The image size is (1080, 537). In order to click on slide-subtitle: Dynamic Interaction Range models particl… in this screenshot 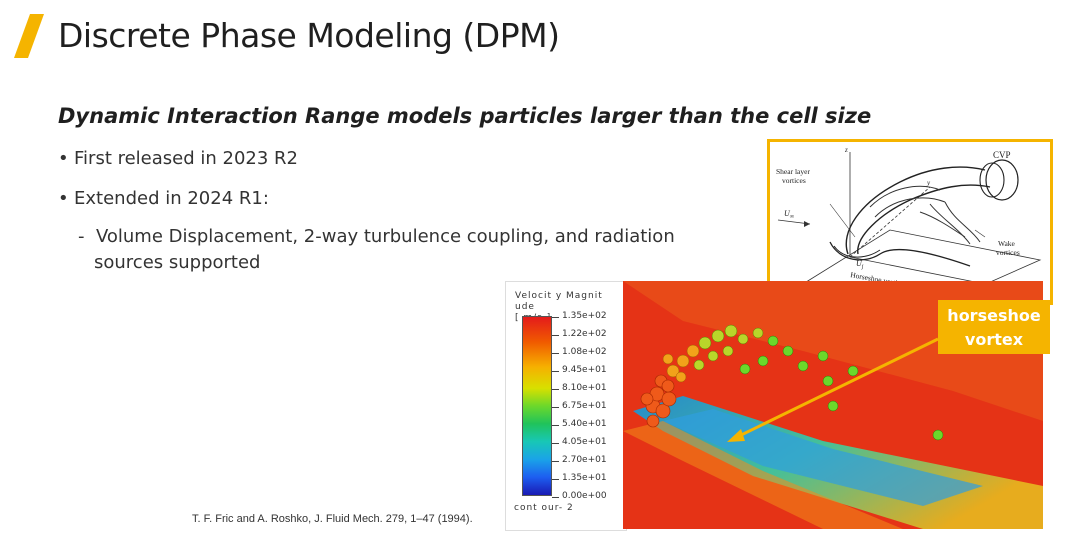, I will do `click(465, 116)`.